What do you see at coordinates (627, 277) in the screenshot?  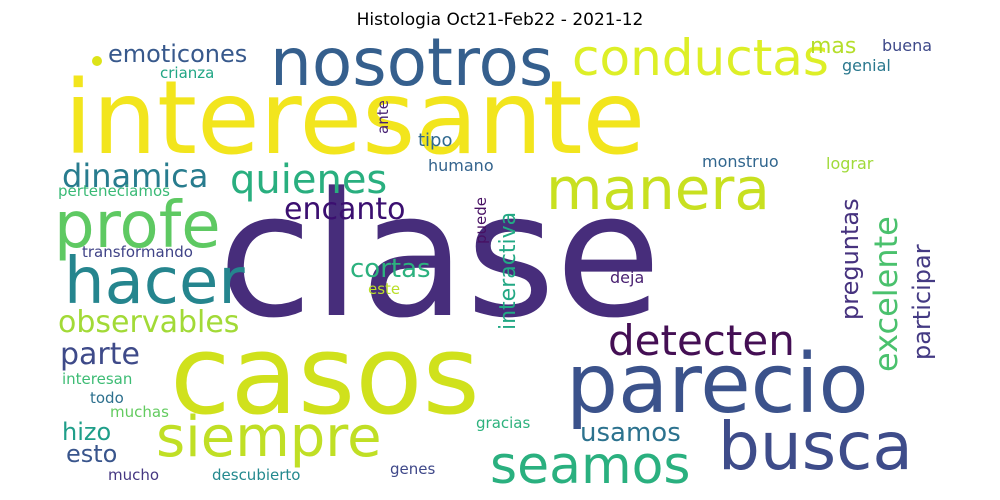 I see `word-deja: deja` at bounding box center [627, 277].